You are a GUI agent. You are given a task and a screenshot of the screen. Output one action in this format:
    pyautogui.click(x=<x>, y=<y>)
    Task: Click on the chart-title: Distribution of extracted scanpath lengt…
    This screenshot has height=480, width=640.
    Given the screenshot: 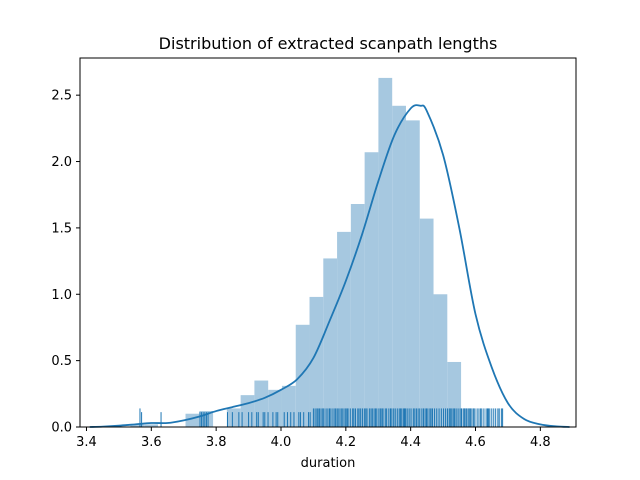 What is the action you would take?
    pyautogui.click(x=328, y=43)
    